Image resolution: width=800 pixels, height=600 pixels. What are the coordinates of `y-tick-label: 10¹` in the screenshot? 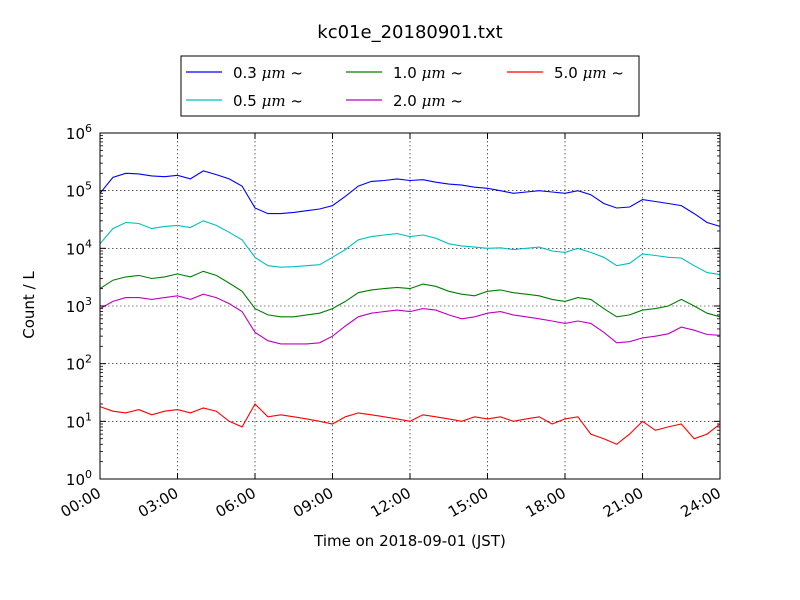 It's located at (79, 420).